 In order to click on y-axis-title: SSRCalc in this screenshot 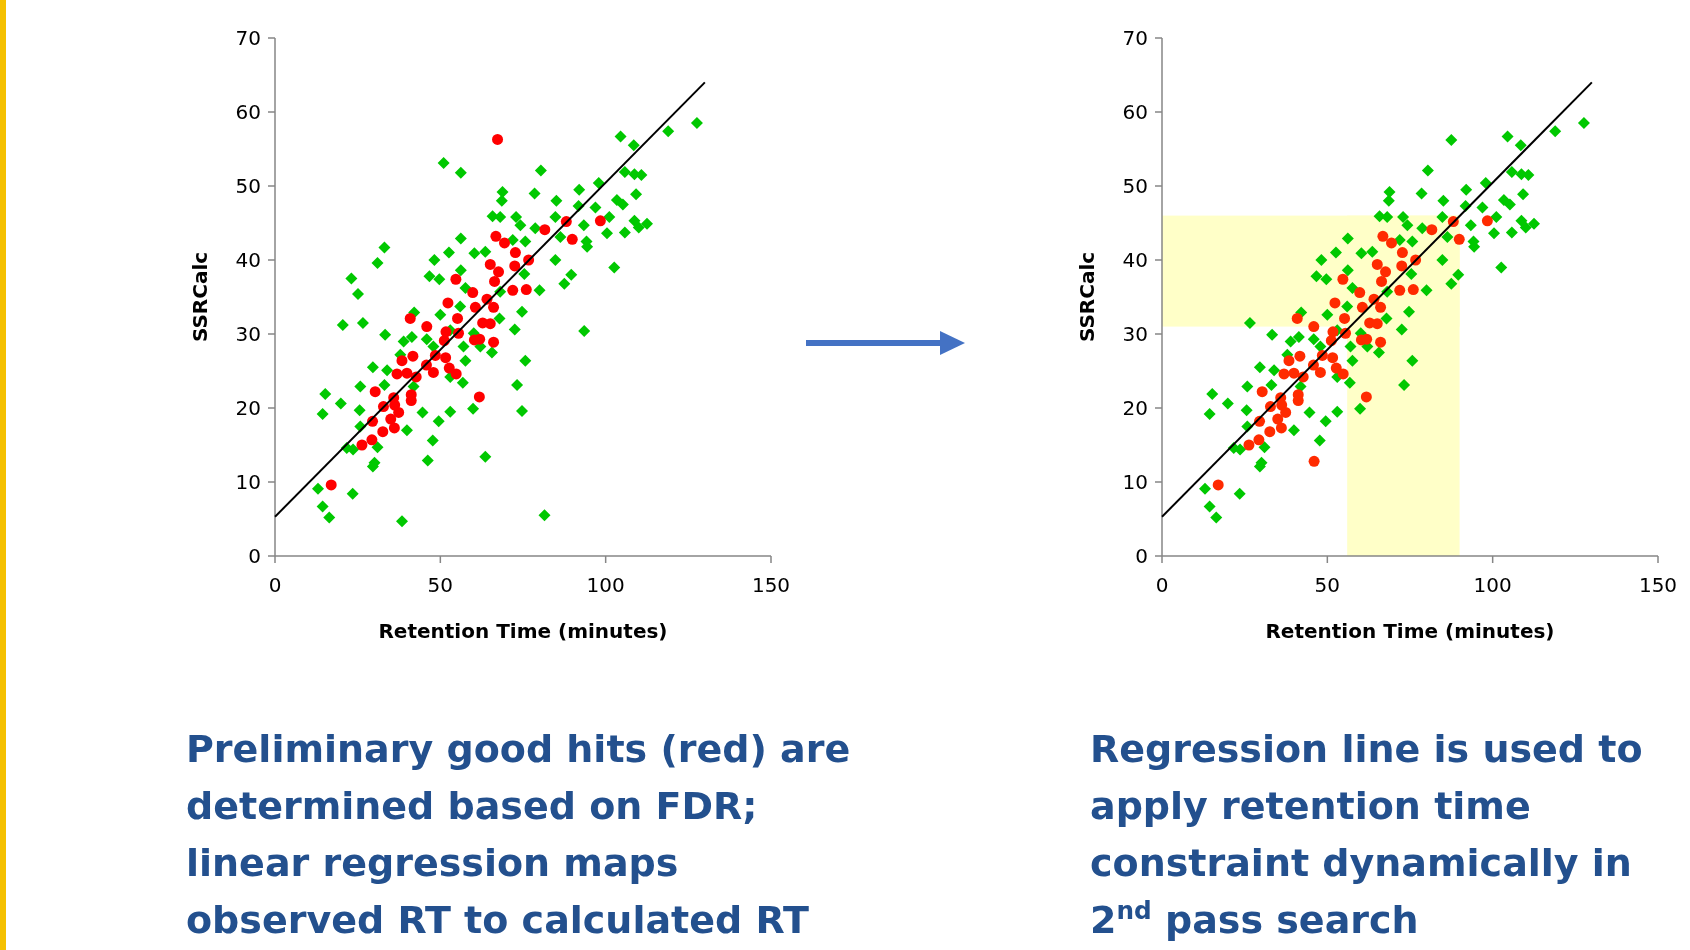, I will do `click(200, 297)`.